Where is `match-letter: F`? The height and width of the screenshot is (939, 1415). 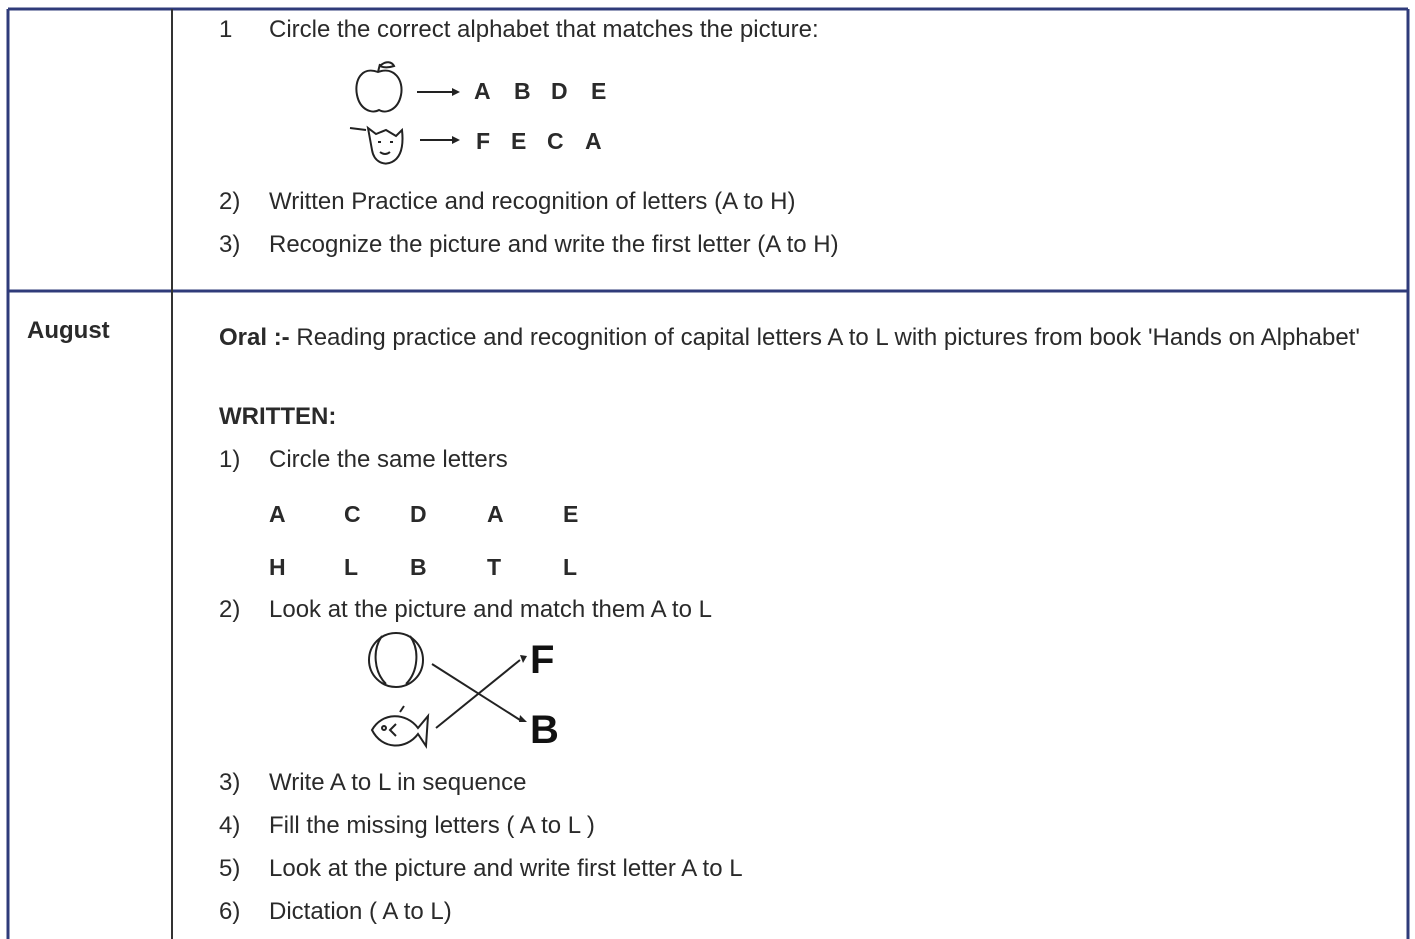
match-letter: F is located at coordinates (542, 660).